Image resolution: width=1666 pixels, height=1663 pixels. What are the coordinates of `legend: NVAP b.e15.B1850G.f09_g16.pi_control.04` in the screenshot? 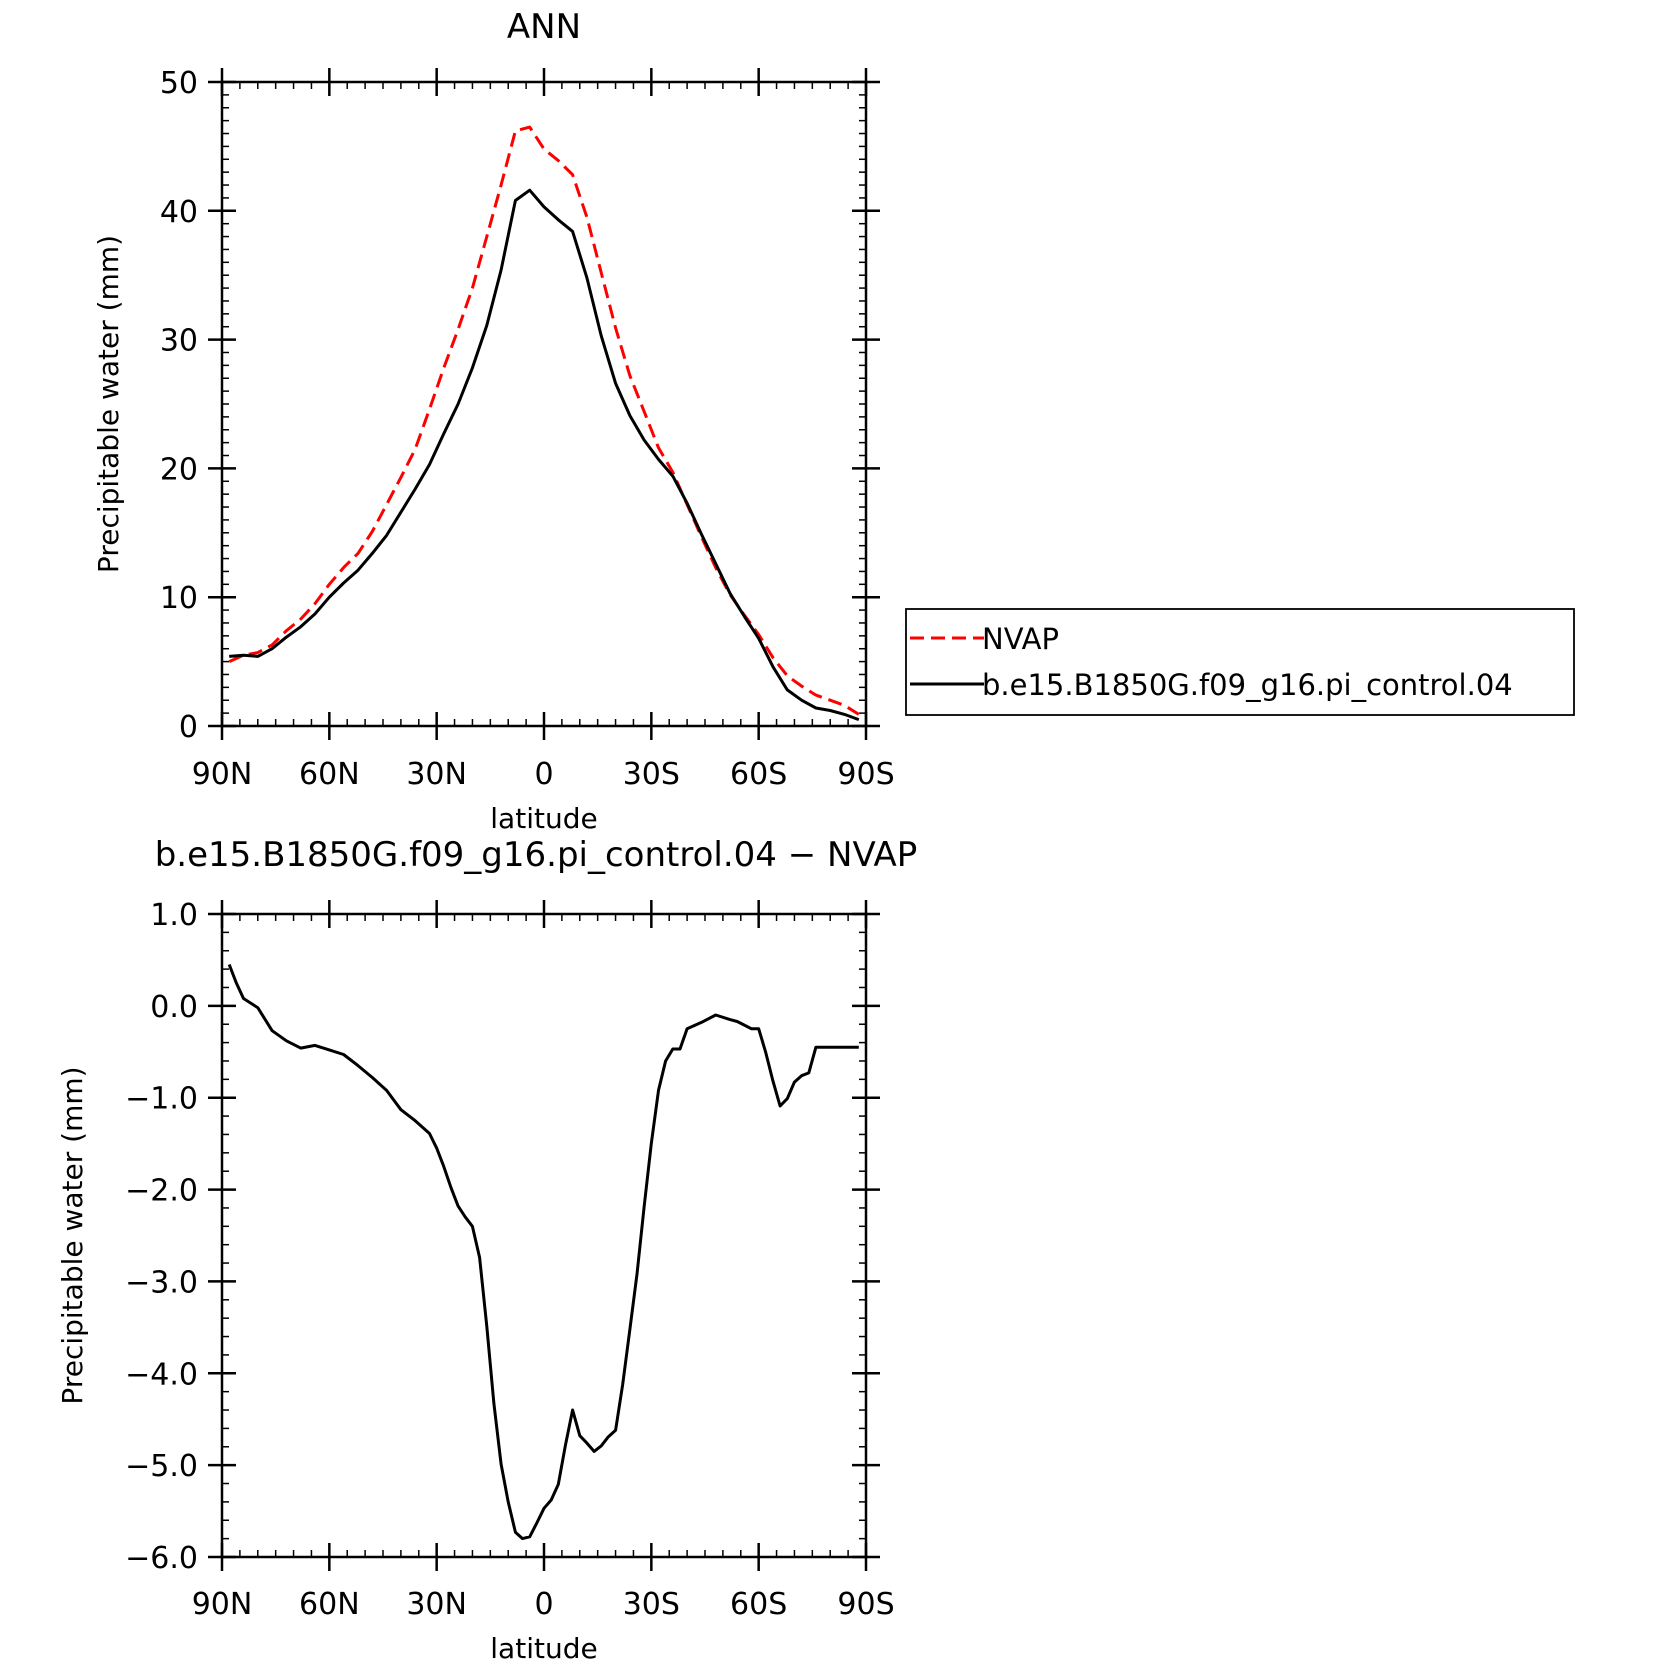 It's located at (1240, 662).